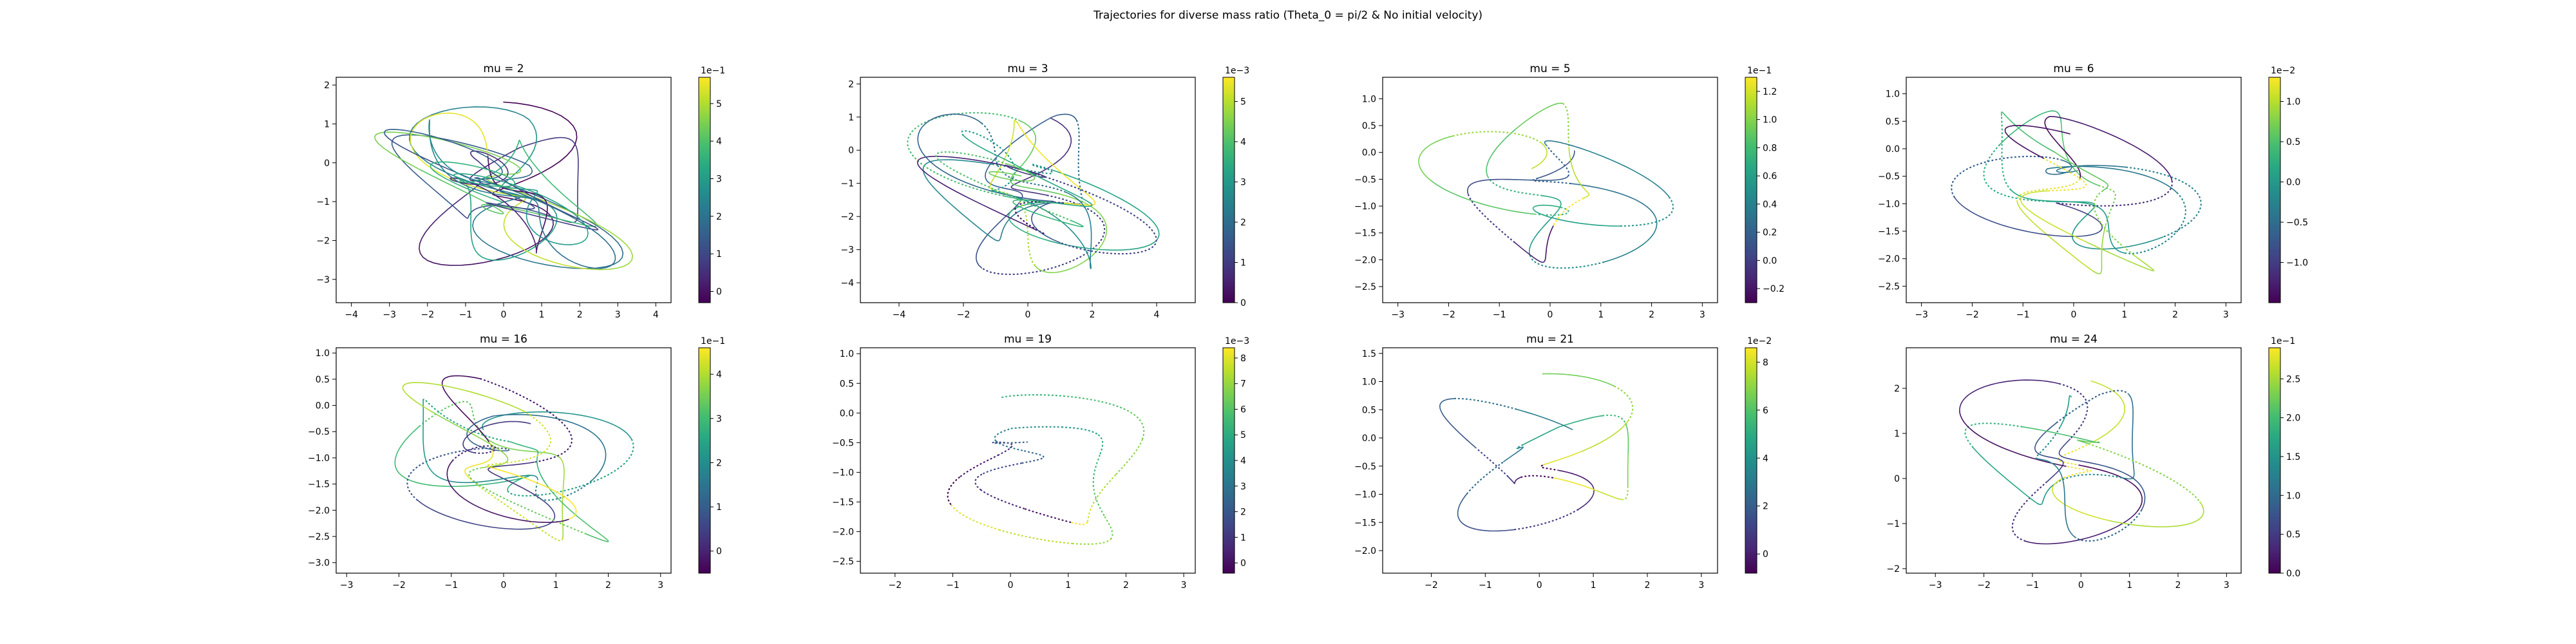 This screenshot has height=644, width=2576. What do you see at coordinates (1550, 339) in the screenshot?
I see `subplot-title: mu = 21` at bounding box center [1550, 339].